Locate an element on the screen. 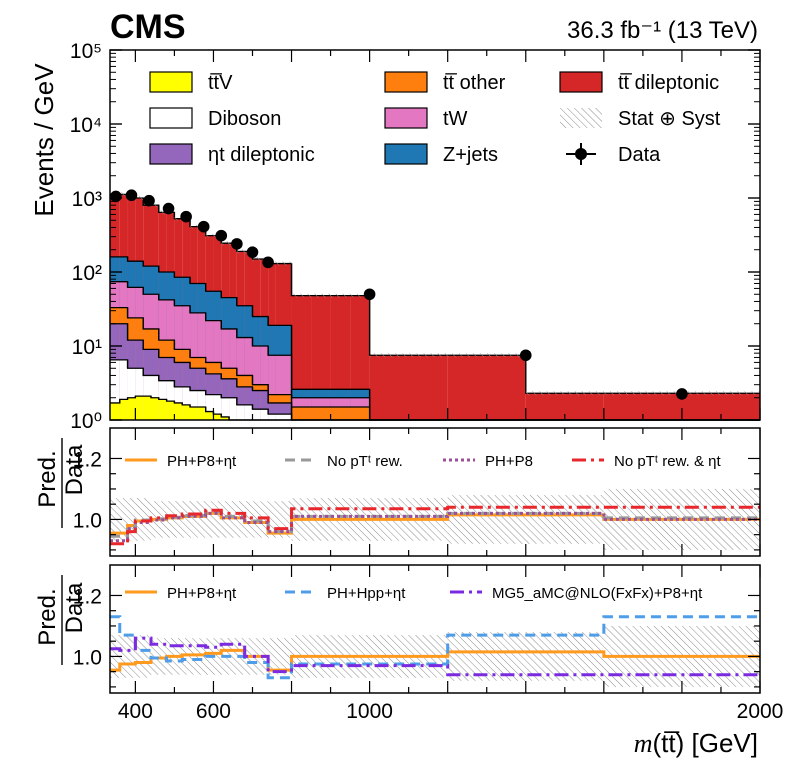 The width and height of the screenshot is (797, 775). ratio-1-axes: 1.0 1.2 is located at coordinates (417, 492).